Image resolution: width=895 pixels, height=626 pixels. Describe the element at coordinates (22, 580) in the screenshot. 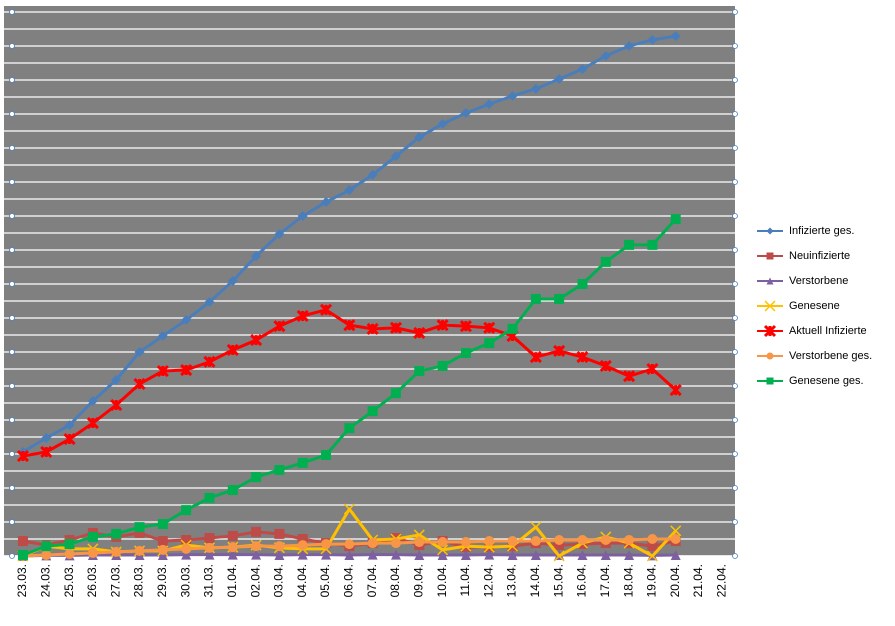

I see `x-tick-label: 23.03.` at that location.